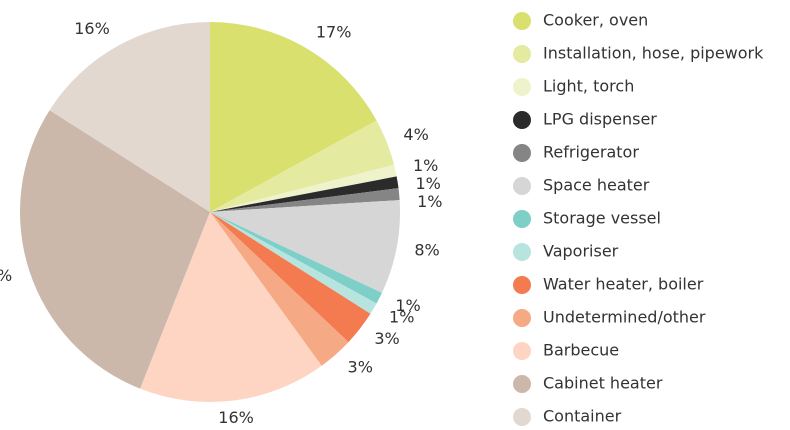 The width and height of the screenshot is (790, 430). What do you see at coordinates (6, 275) in the screenshot?
I see `data-label: 28%` at bounding box center [6, 275].